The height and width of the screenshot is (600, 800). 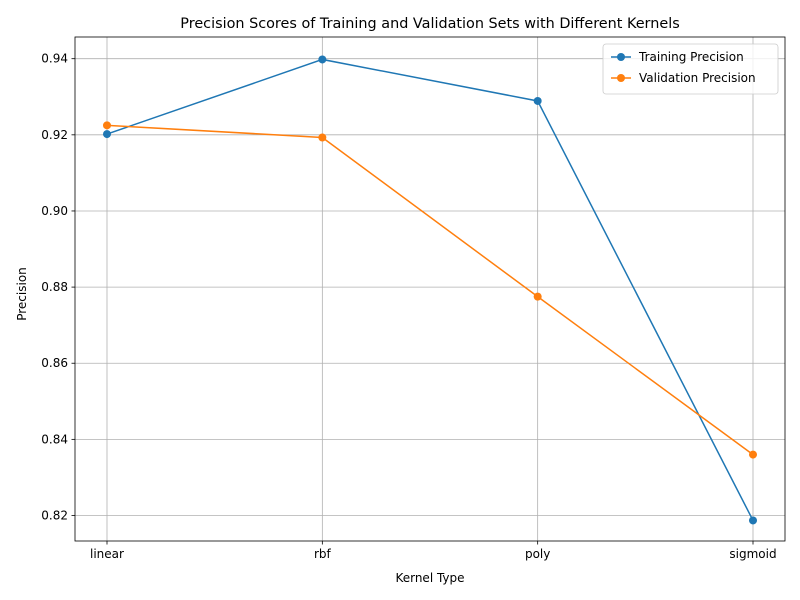 I want to click on legend-item: Validation Precision, so click(x=683, y=78).